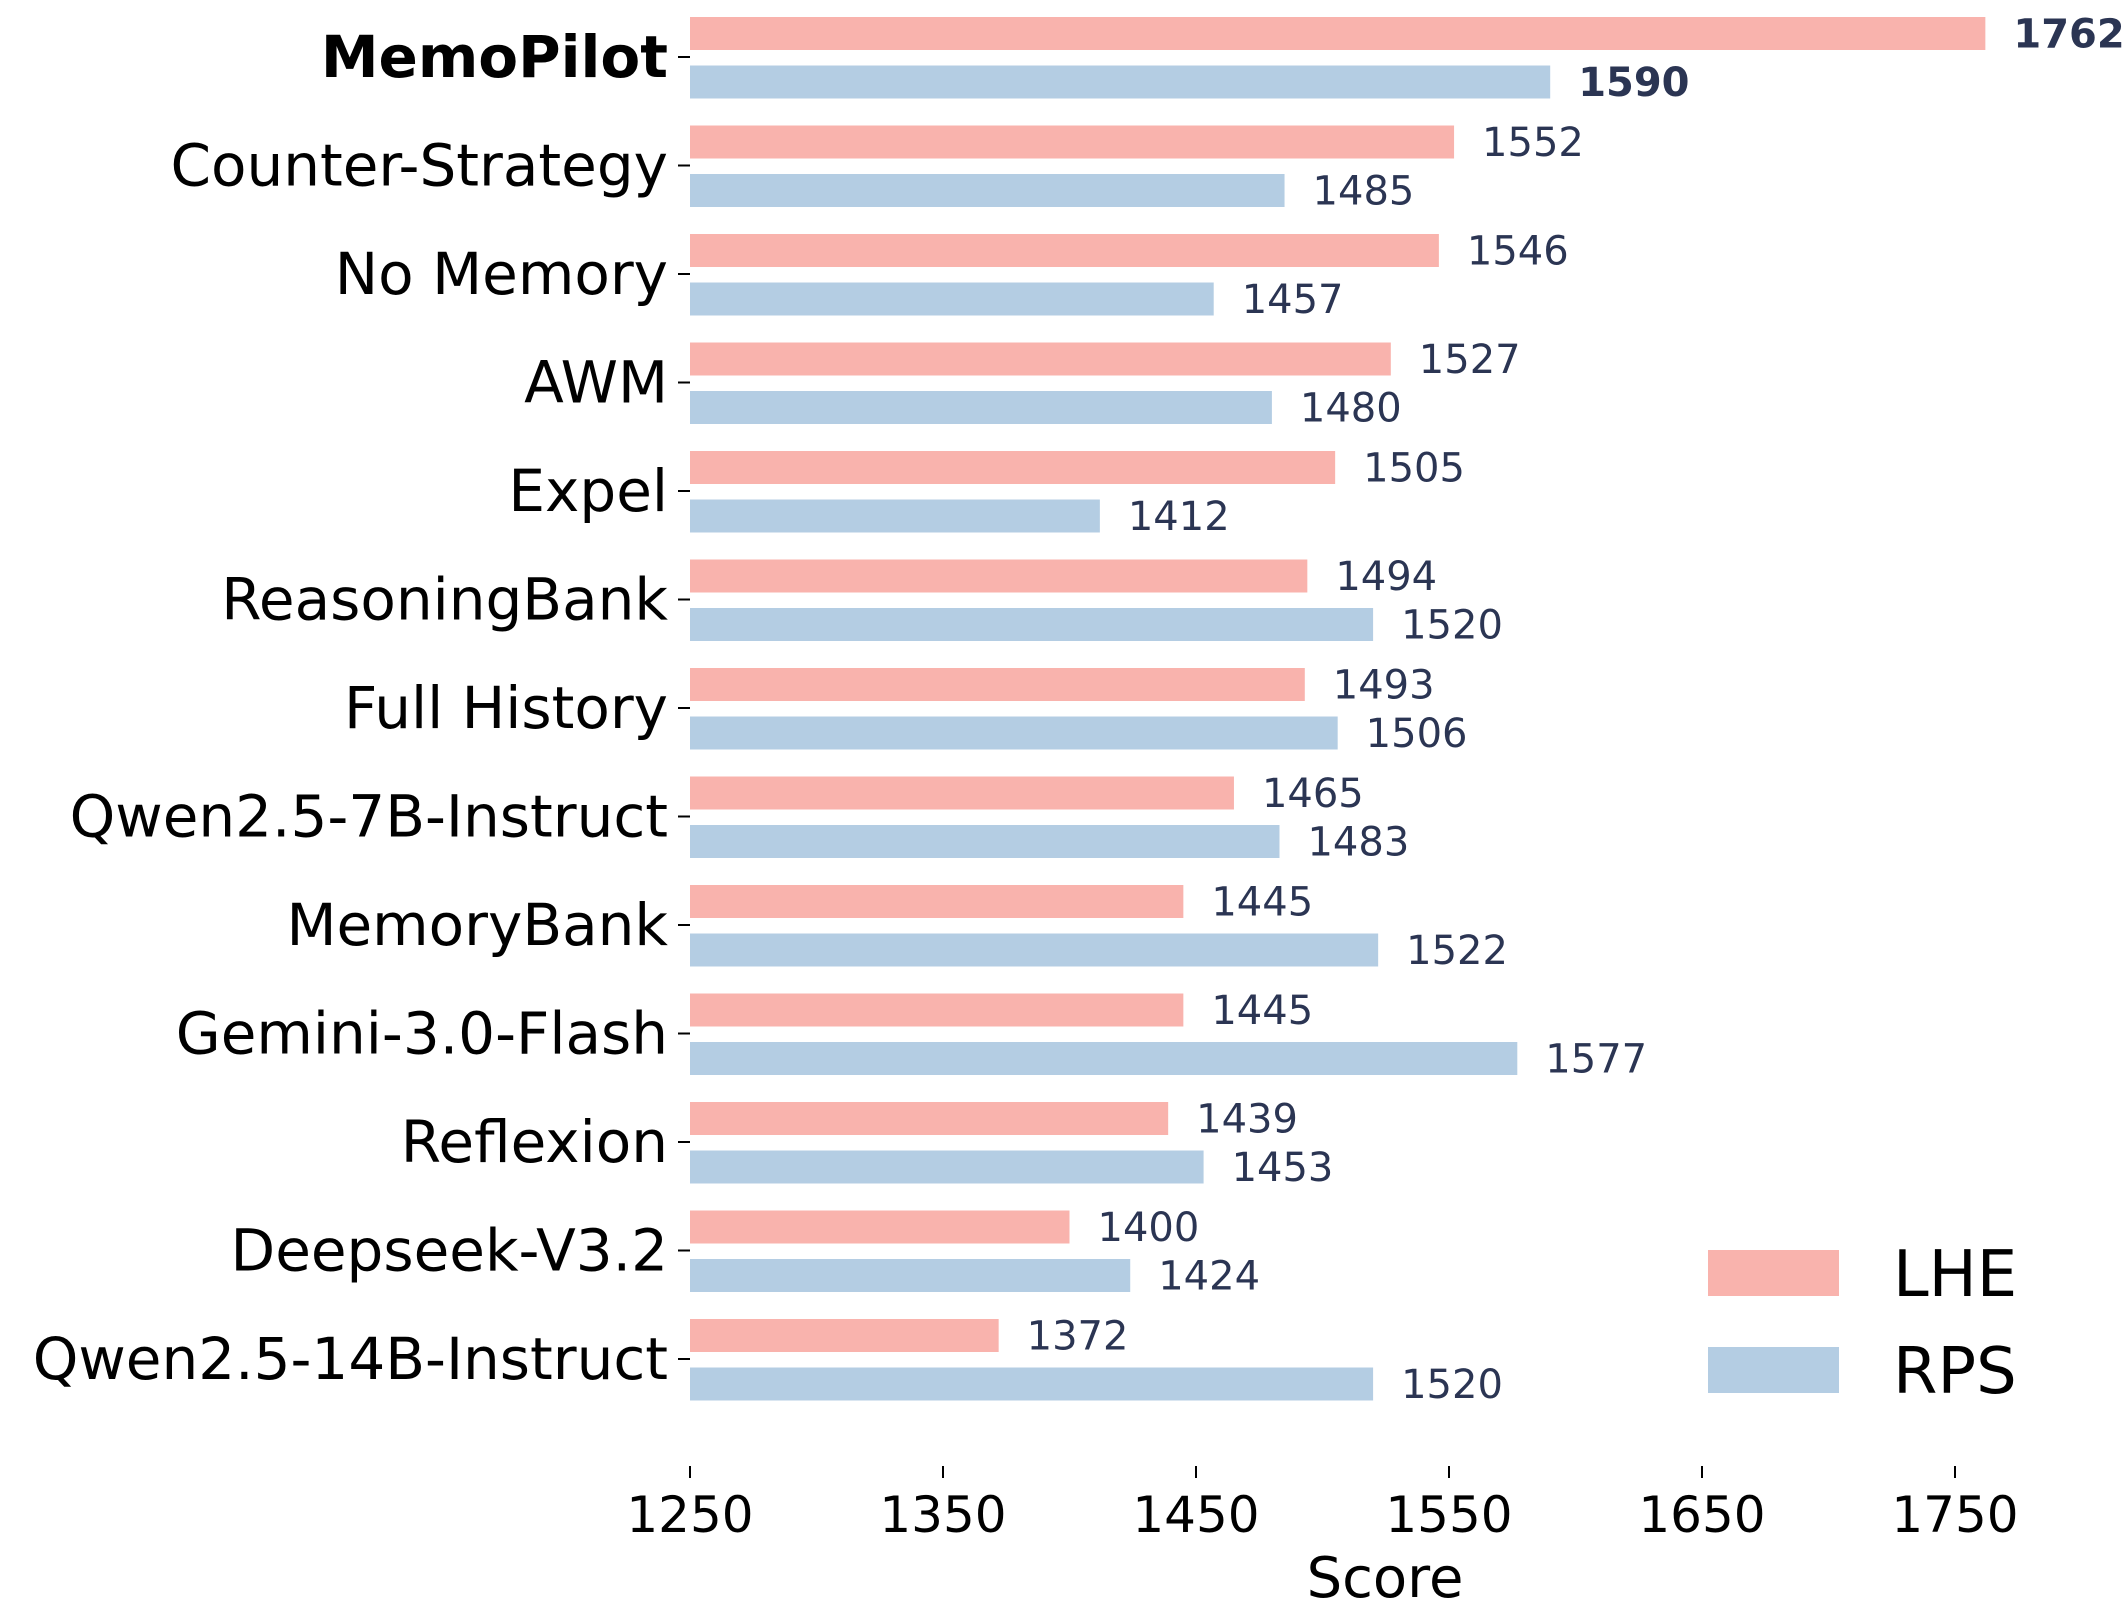  I want to click on legend-swatch-rps, so click(1773, 1370).